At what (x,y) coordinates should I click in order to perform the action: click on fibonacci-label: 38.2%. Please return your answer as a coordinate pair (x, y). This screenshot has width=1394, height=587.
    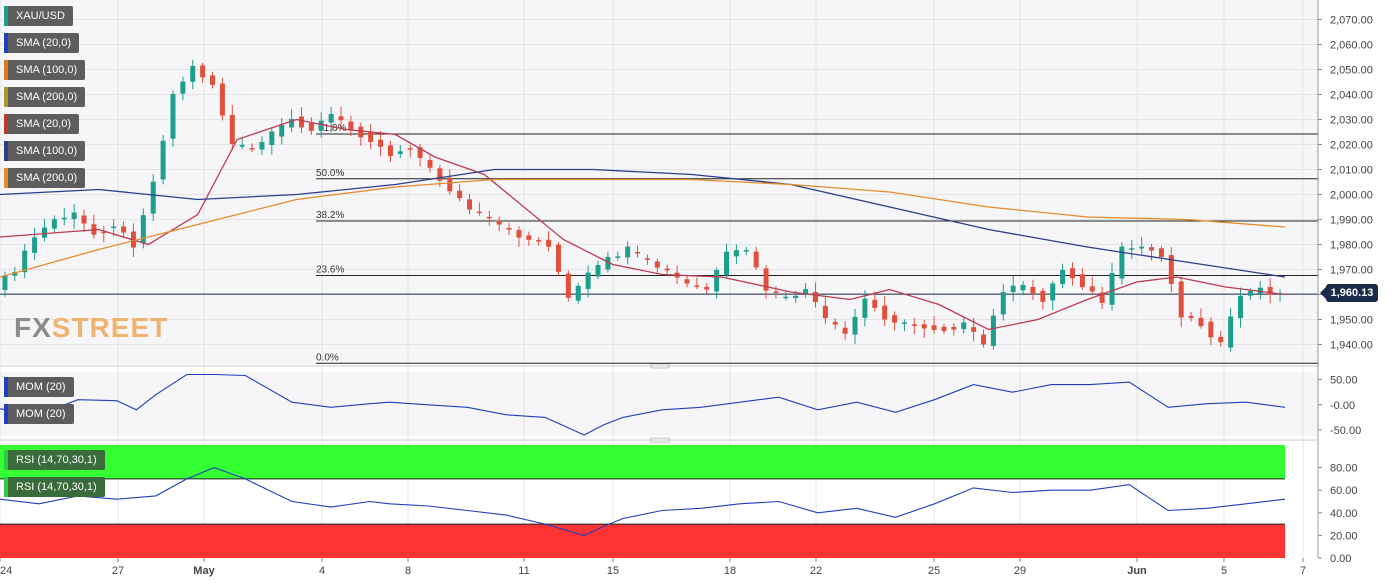
    Looking at the image, I should click on (330, 215).